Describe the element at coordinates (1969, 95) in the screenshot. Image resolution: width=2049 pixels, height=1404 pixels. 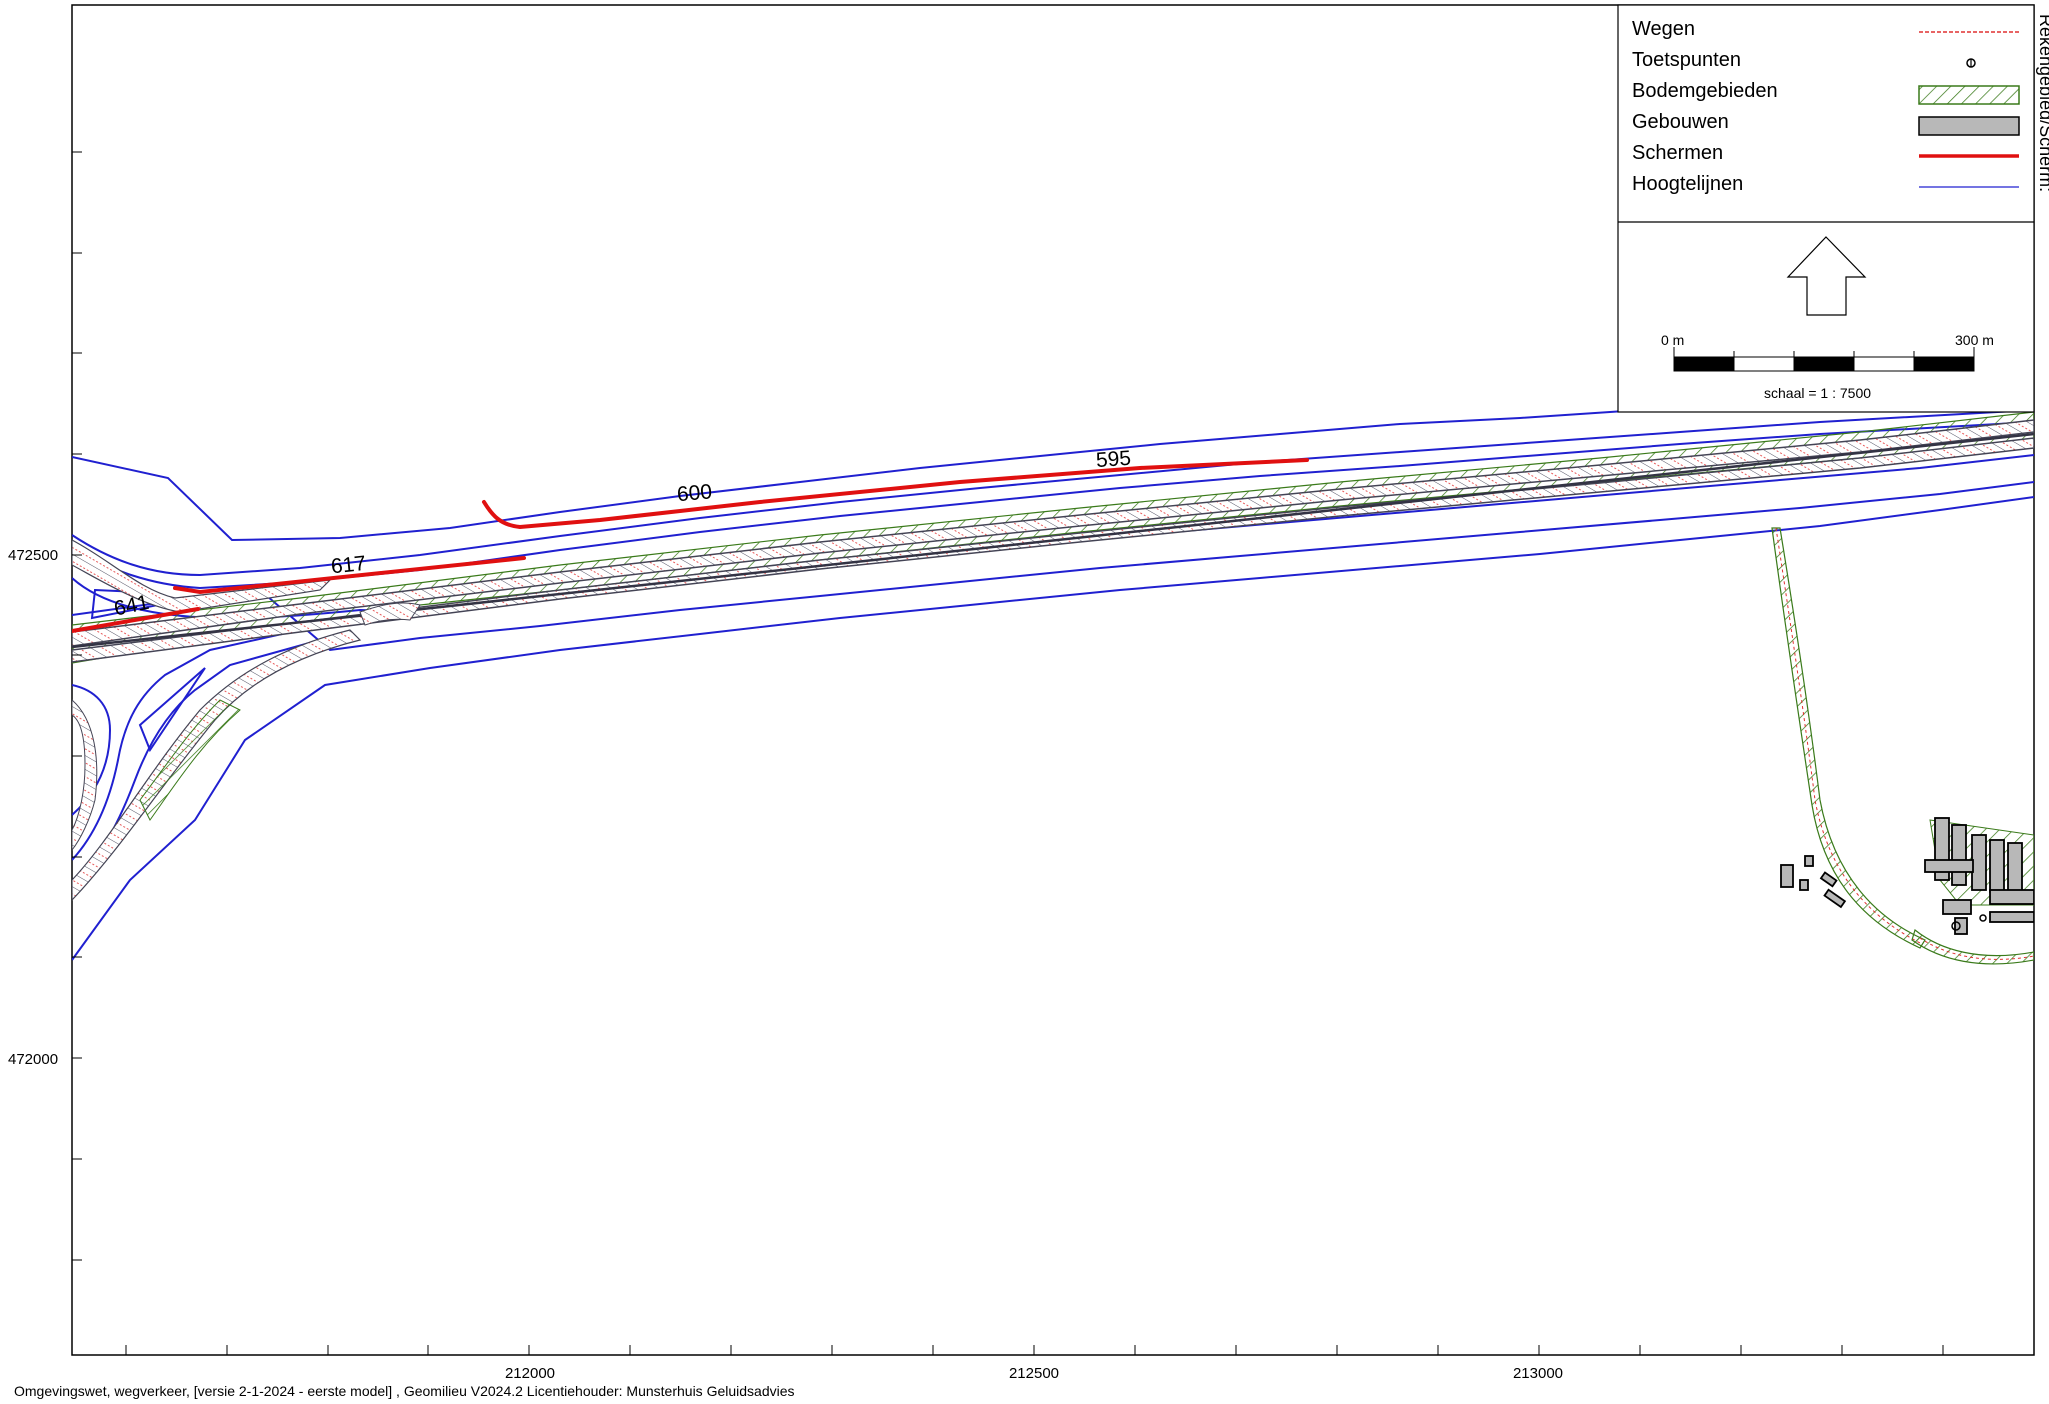
I see `hatched-green-area-icon` at that location.